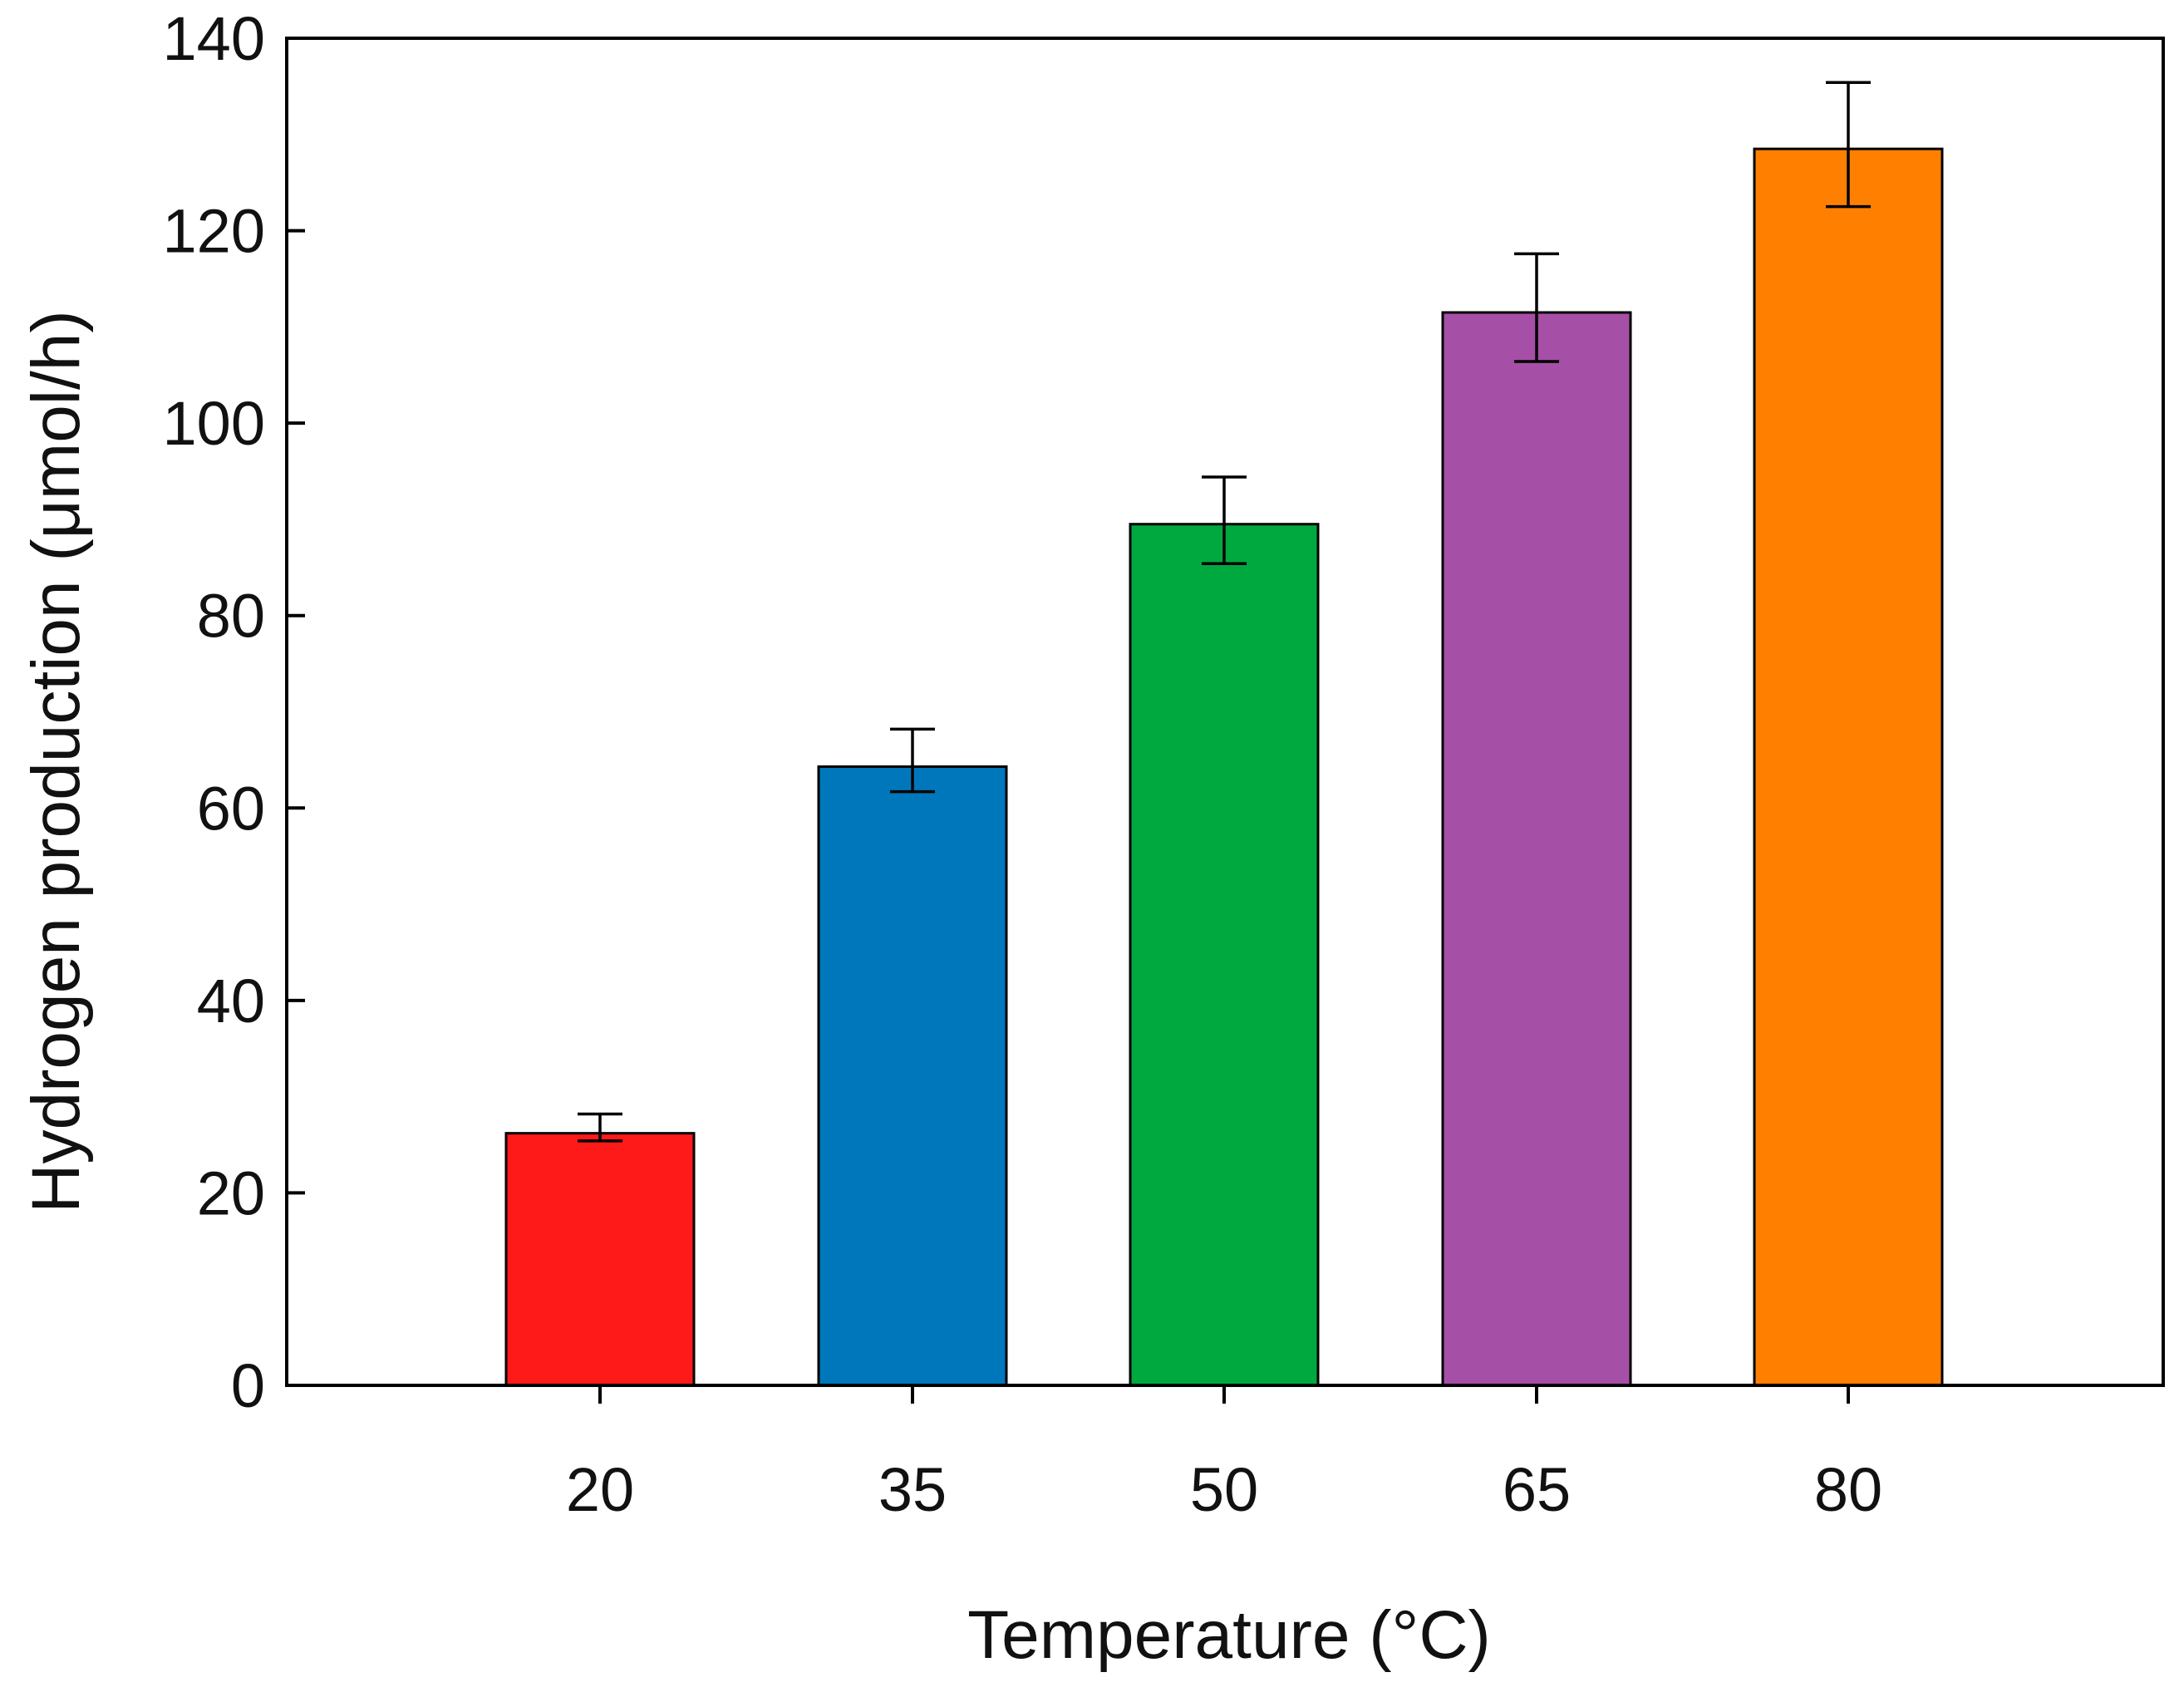 Image resolution: width=2184 pixels, height=1692 pixels. I want to click on y-tick-label: 60, so click(231, 808).